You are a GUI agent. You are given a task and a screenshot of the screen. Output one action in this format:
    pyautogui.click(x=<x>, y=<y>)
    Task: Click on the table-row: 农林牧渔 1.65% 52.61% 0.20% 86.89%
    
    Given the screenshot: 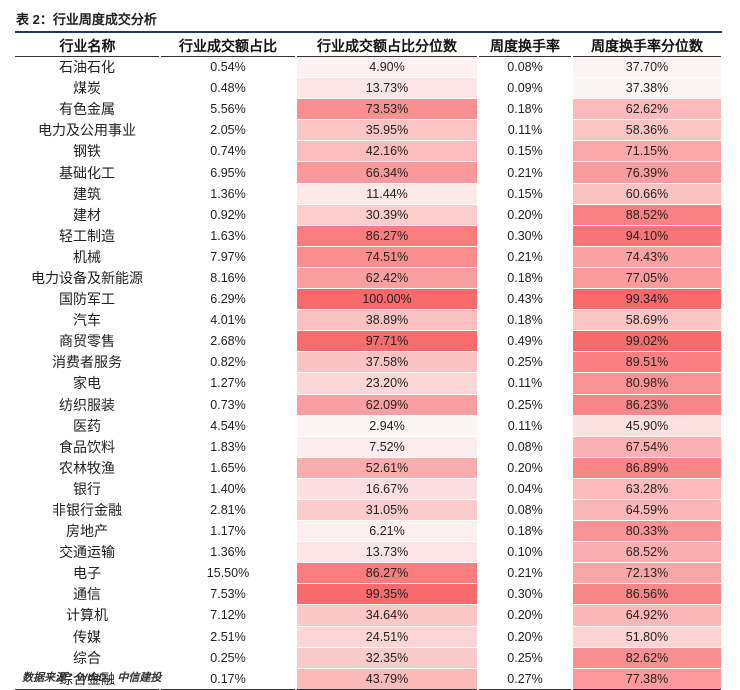 What is the action you would take?
    pyautogui.click(x=369, y=468)
    